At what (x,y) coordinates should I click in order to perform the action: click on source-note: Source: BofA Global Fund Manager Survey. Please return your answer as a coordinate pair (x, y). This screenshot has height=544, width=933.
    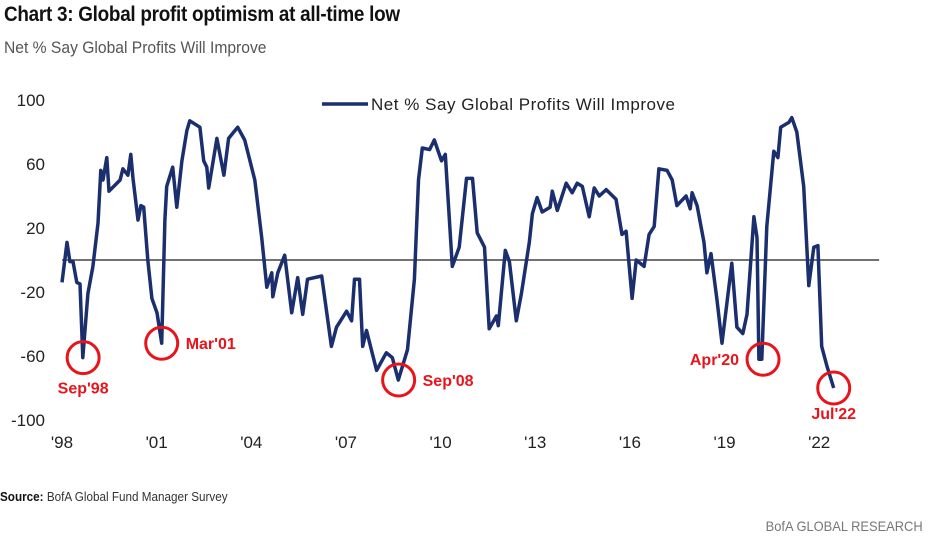
    Looking at the image, I should click on (114, 496).